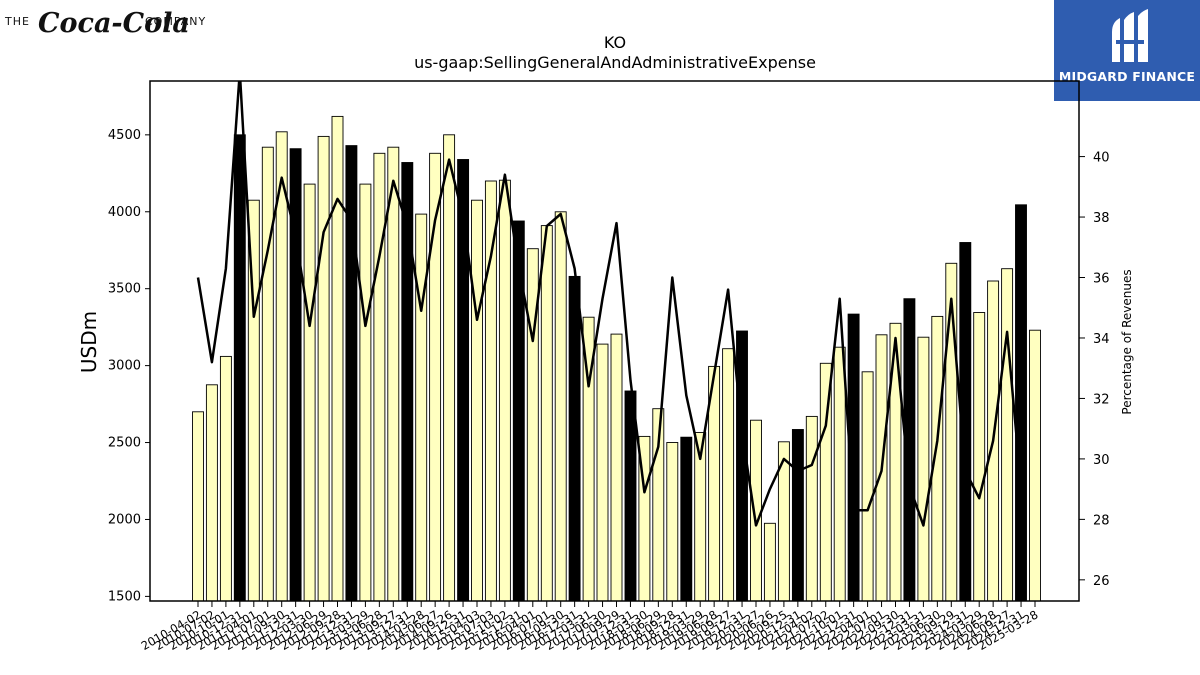  I want to click on y2-tick-label: 40, so click(1101, 158).